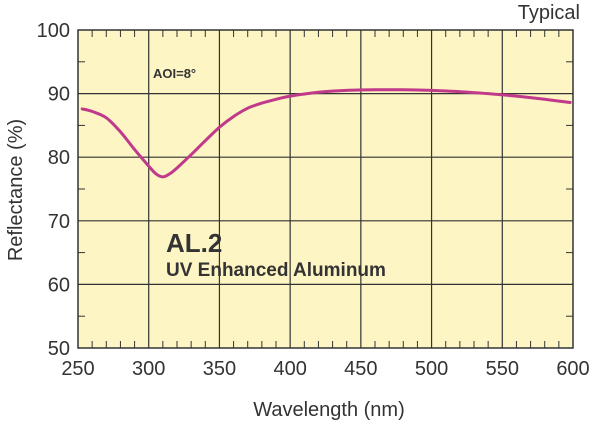 The image size is (595, 429). I want to click on x-tick-label-300: 300, so click(148, 369).